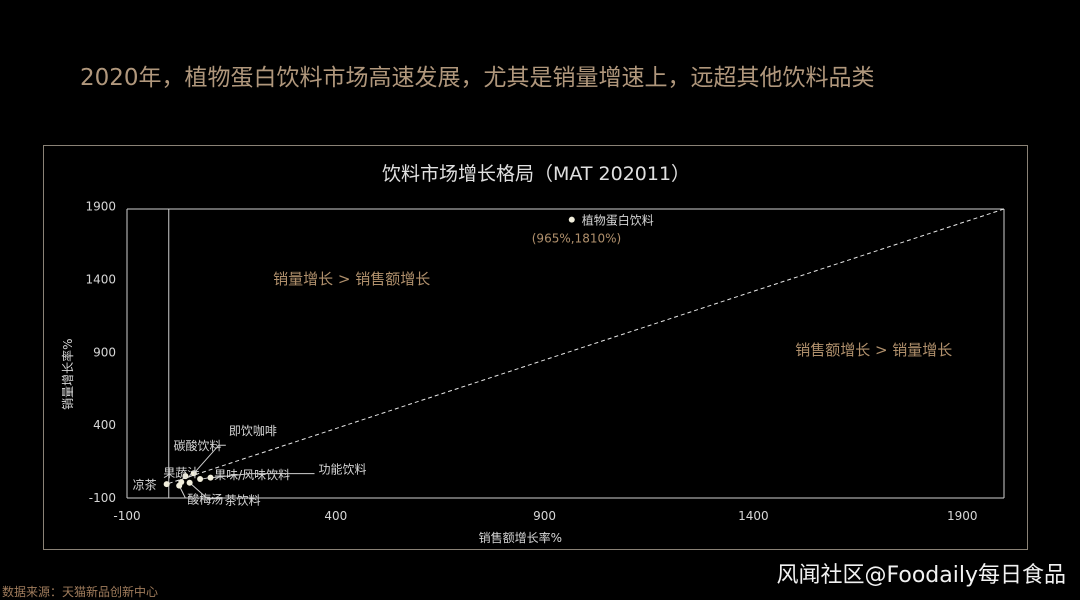  Describe the element at coordinates (205, 499) in the screenshot. I see `data-point-label: 酸梅汤` at that location.